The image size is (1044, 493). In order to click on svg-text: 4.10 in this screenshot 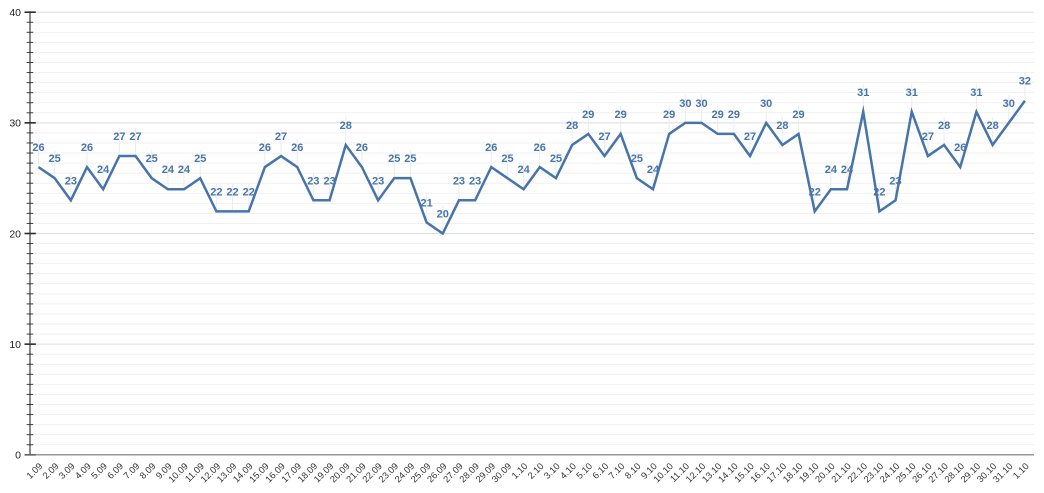, I will do `click(568, 471)`.